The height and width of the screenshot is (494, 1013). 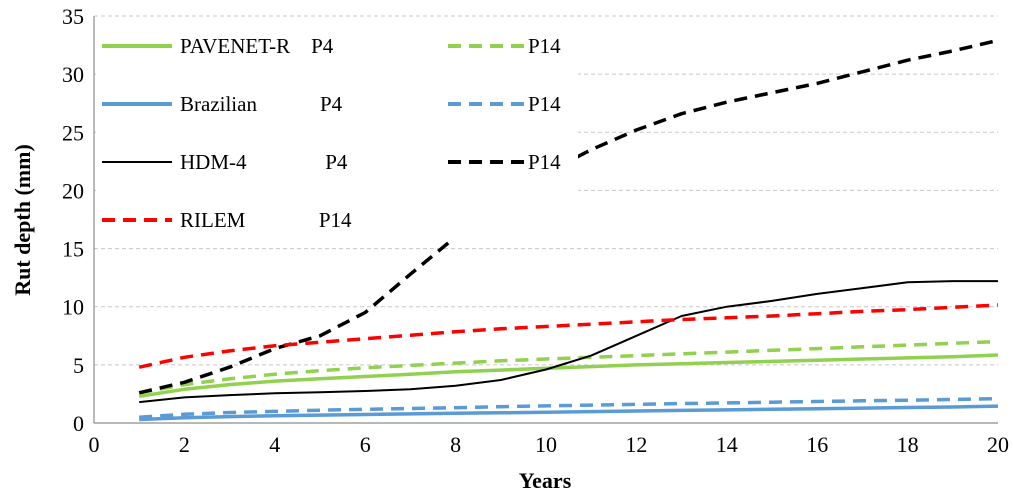 What do you see at coordinates (73, 249) in the screenshot?
I see `y-tick-label: 15` at bounding box center [73, 249].